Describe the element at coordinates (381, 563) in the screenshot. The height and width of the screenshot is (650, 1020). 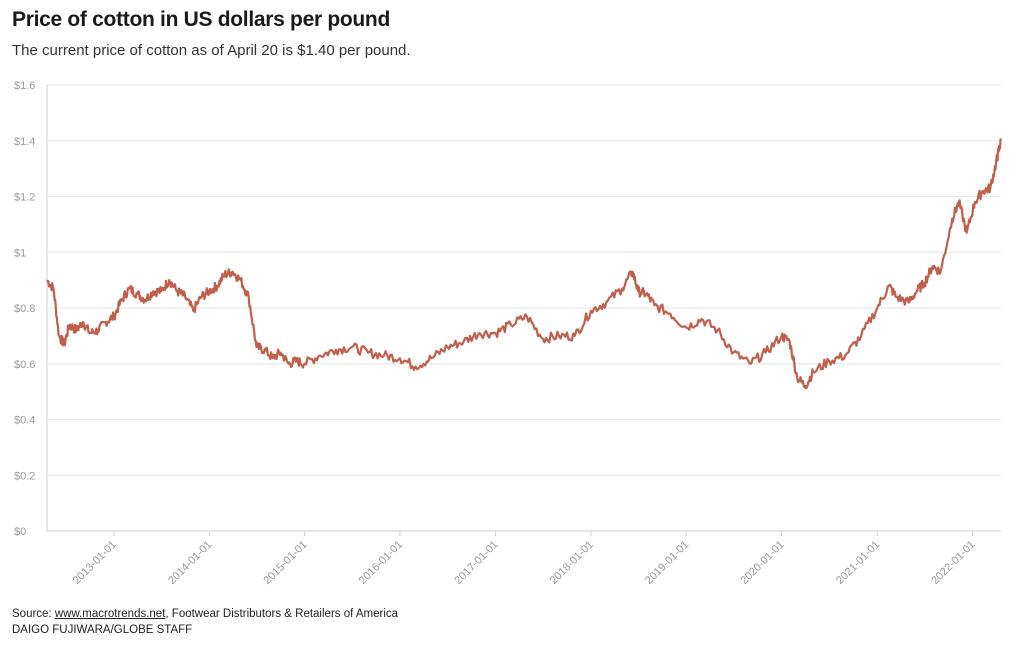
I see `x-tick-label: 2016-01-01` at that location.